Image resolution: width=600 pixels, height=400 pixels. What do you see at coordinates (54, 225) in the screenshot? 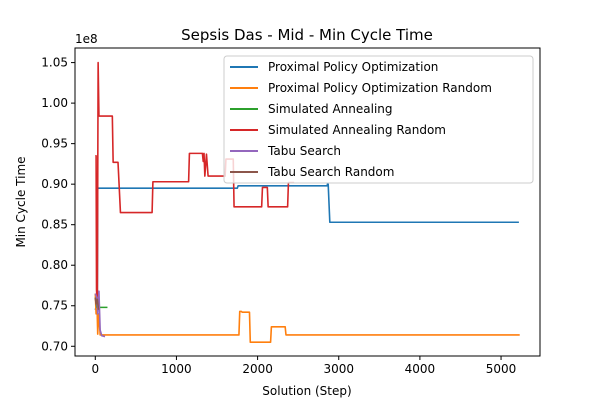
I see `y-tick-label: 0.85` at bounding box center [54, 225].